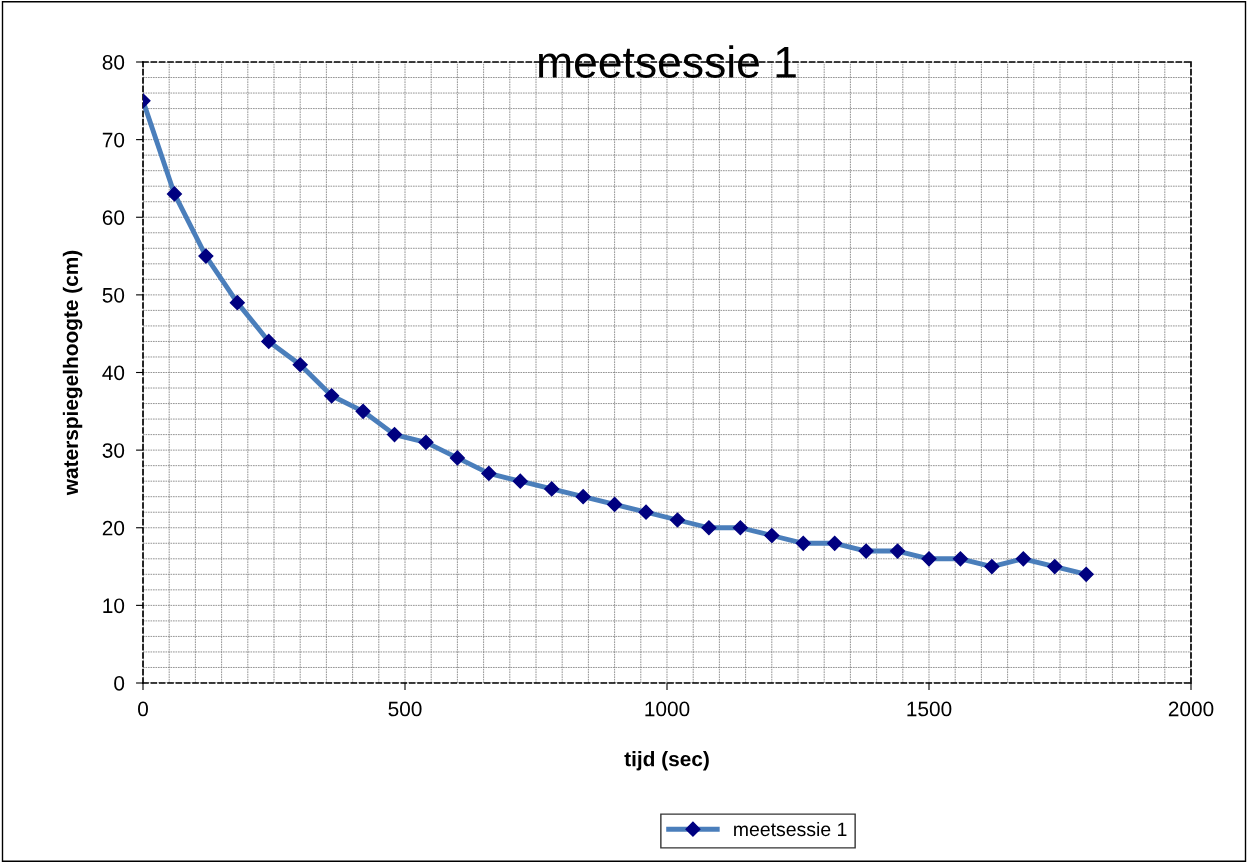 This screenshot has height=863, width=1248. What do you see at coordinates (72, 373) in the screenshot?
I see `y-axis-title: waterspiegelhoogte (cm)` at bounding box center [72, 373].